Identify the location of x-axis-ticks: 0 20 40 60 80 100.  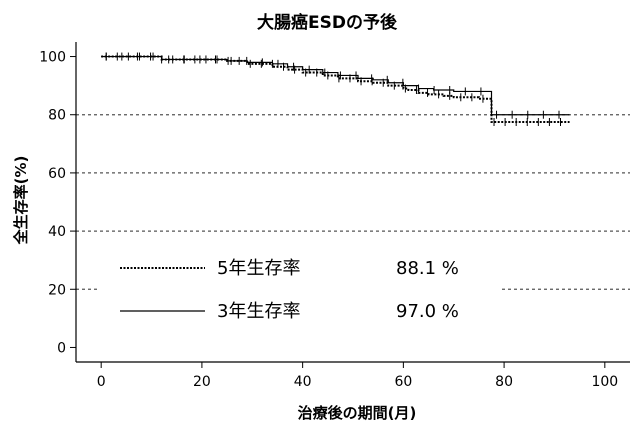
(357, 376).